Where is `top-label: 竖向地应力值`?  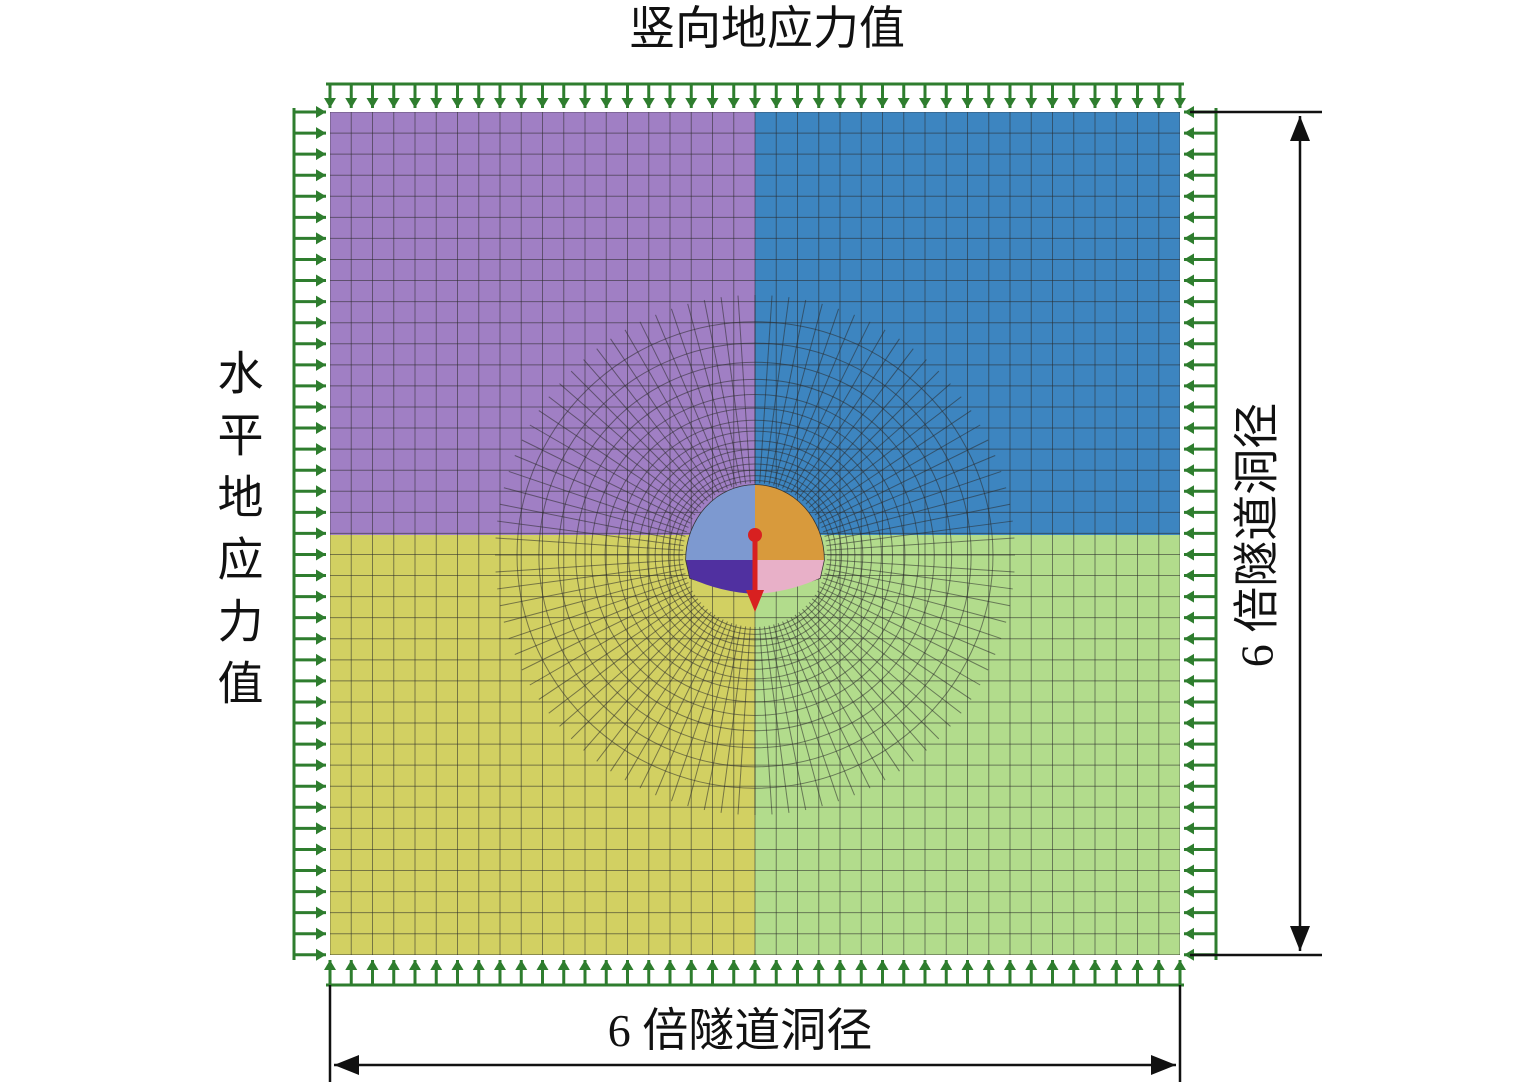
top-label: 竖向地应力值 is located at coordinates (767, 28).